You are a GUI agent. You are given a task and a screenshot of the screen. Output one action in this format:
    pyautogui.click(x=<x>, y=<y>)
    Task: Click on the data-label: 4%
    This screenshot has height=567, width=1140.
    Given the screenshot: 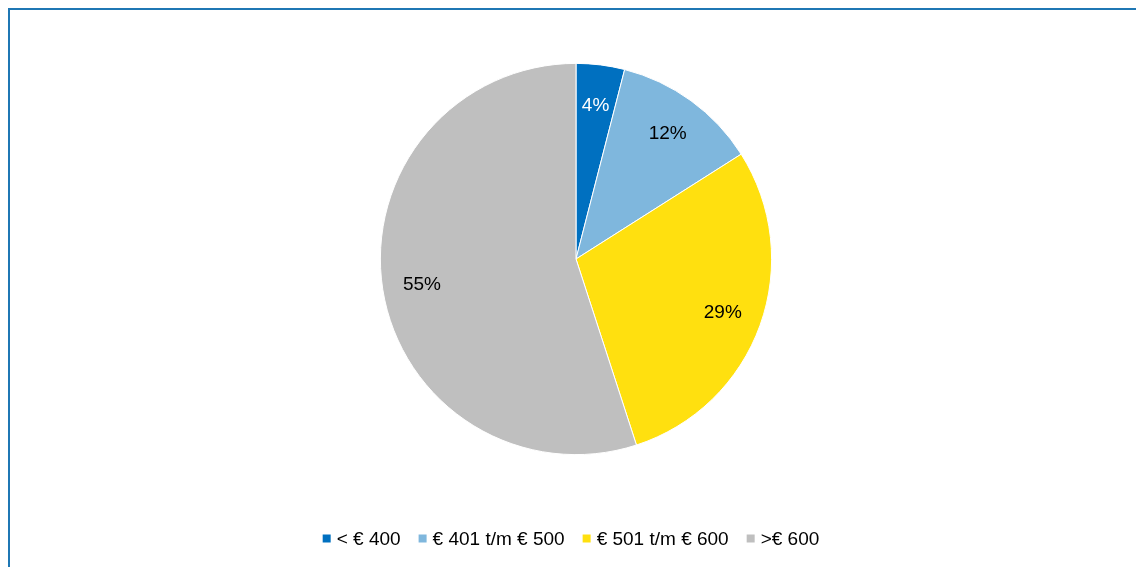 What is the action you would take?
    pyautogui.click(x=595, y=104)
    